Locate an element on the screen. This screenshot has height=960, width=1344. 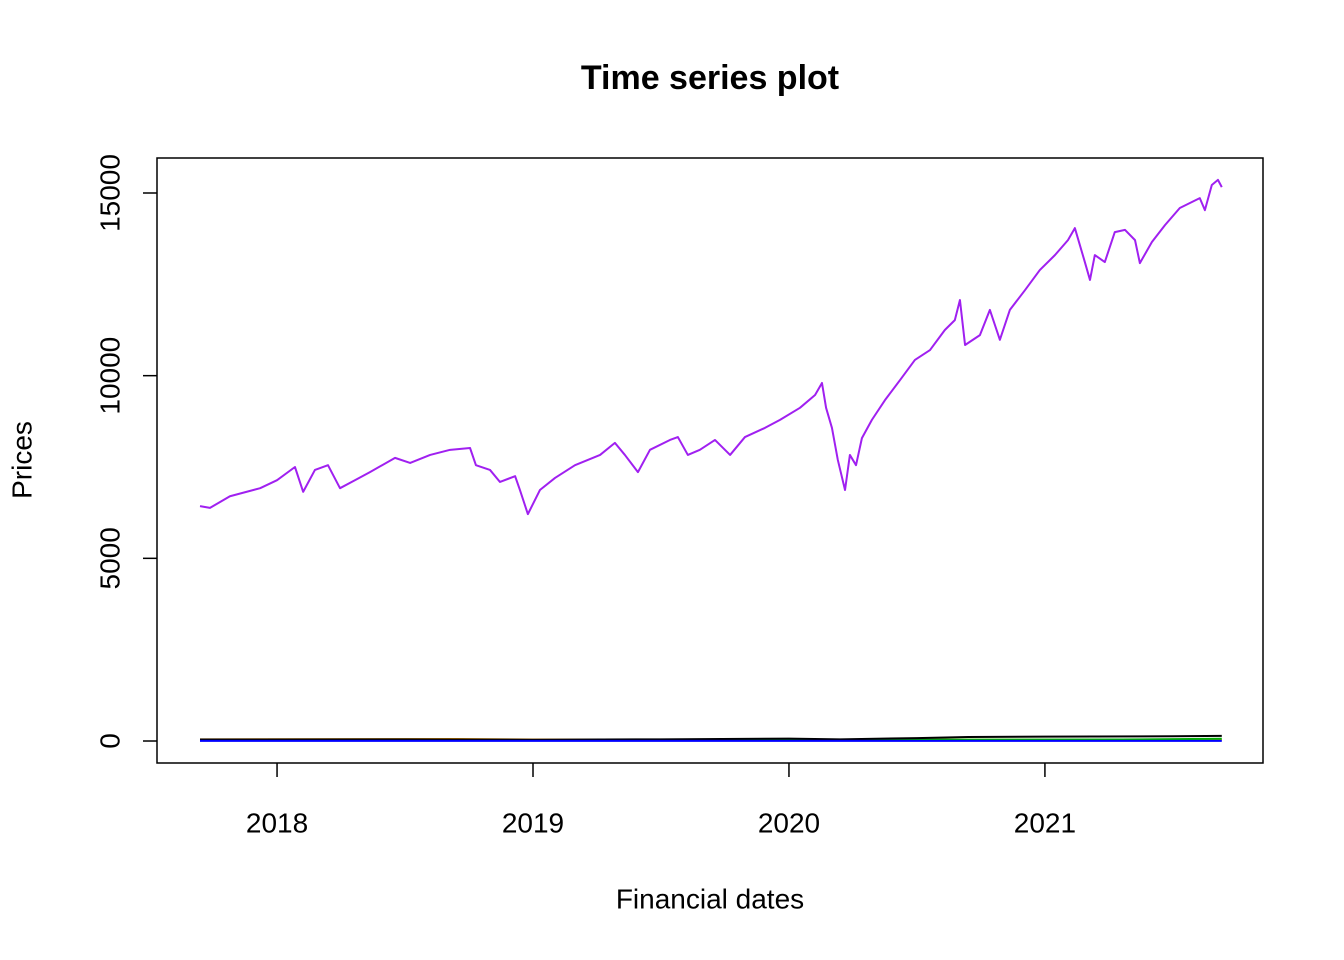
series-line is located at coordinates (710, 737).